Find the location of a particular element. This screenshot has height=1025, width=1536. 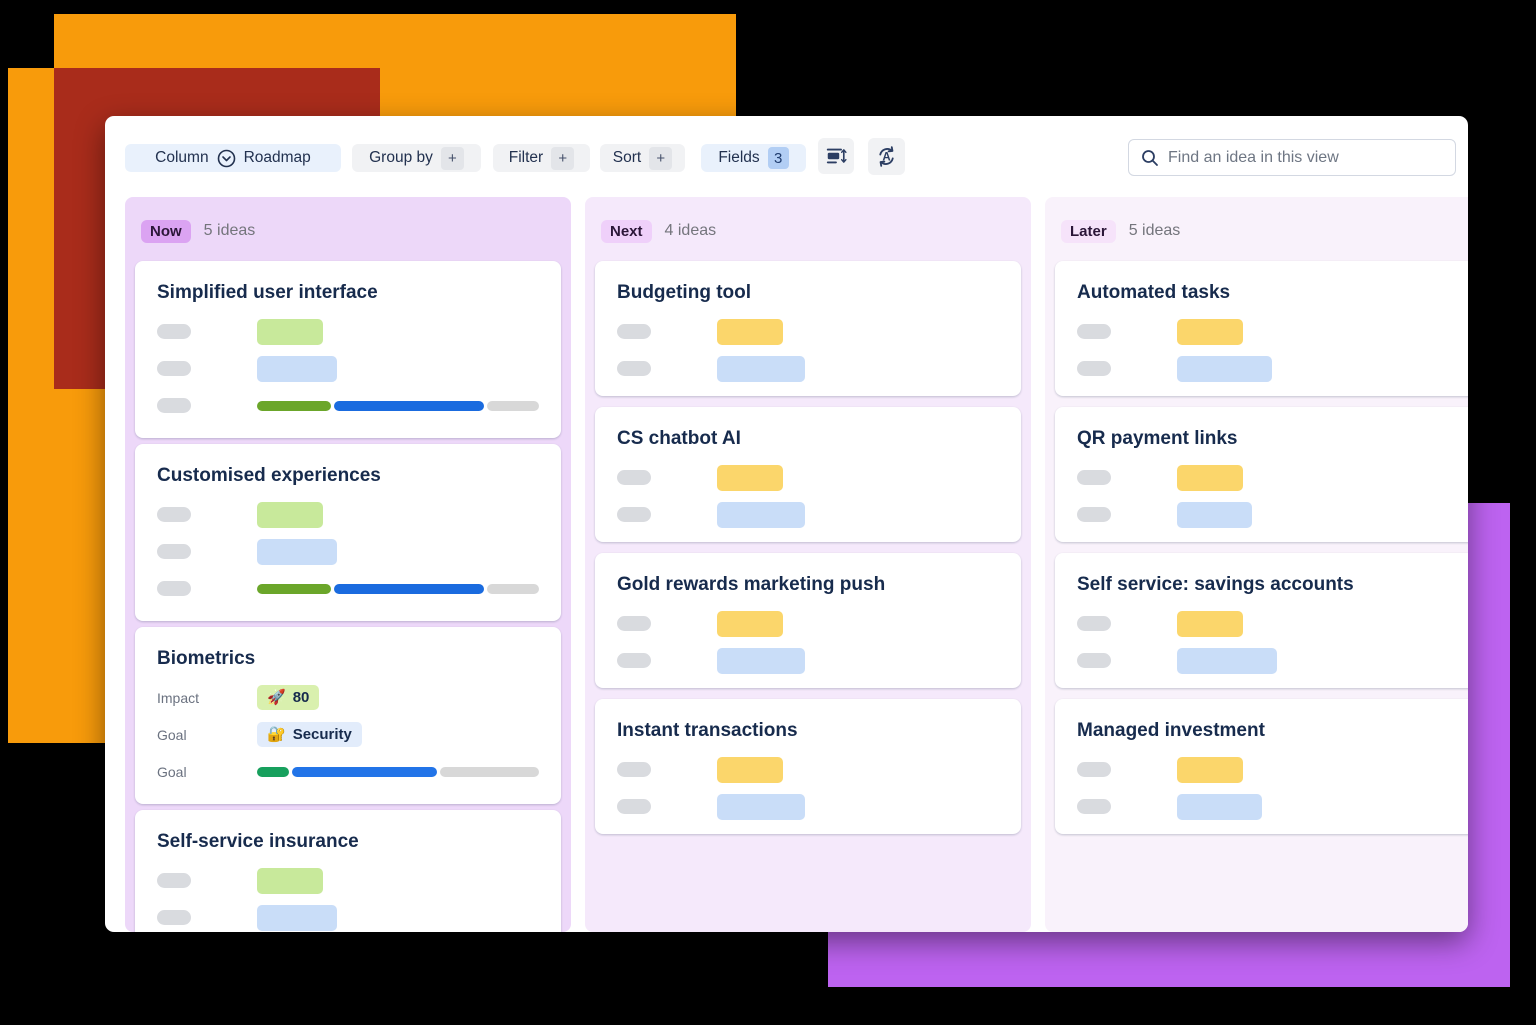

idea-card: Automated tasks is located at coordinates (1261, 328).